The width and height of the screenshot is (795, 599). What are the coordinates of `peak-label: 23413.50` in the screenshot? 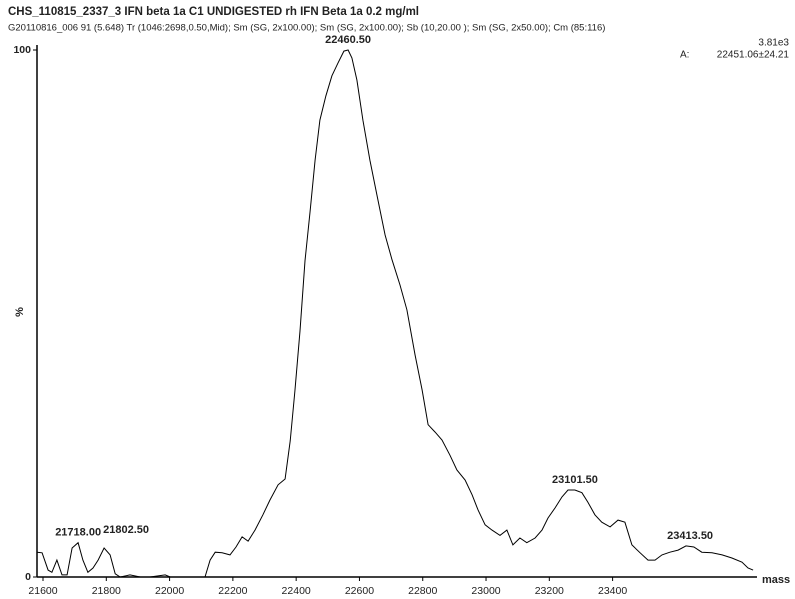 It's located at (690, 536).